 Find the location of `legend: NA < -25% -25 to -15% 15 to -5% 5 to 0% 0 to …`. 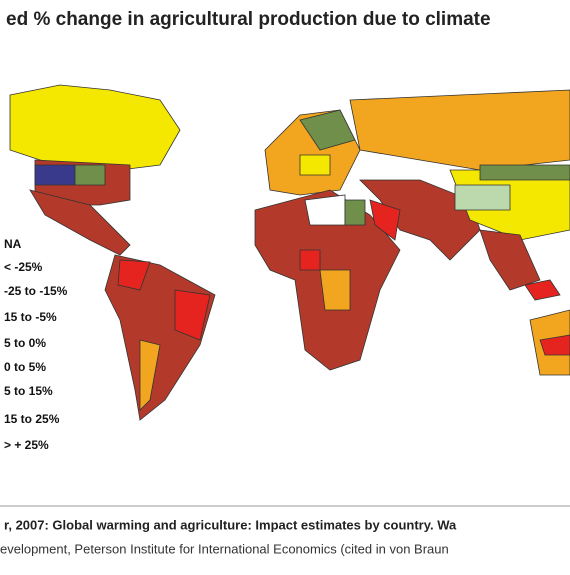

legend: NA < -25% -25 to -15% 15 to -5% 5 to 0% 0 to … is located at coordinates (36, 344).